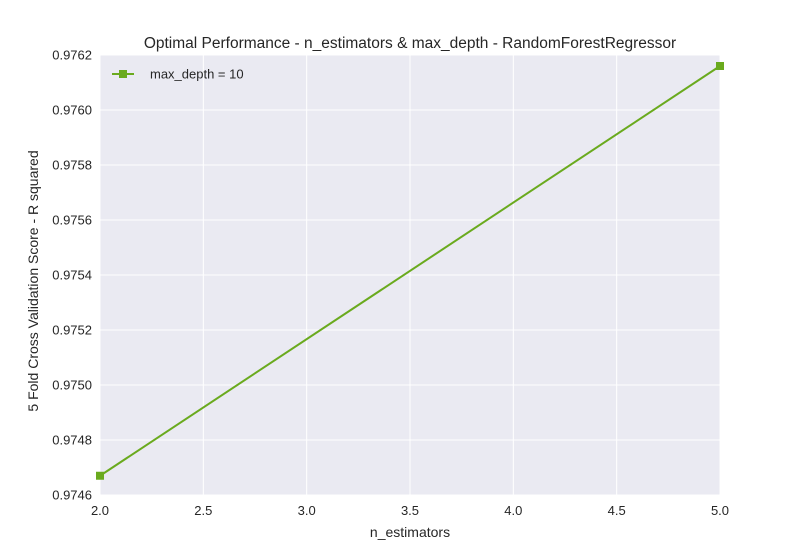  Describe the element at coordinates (123, 74) in the screenshot. I see `legend-marker` at that location.